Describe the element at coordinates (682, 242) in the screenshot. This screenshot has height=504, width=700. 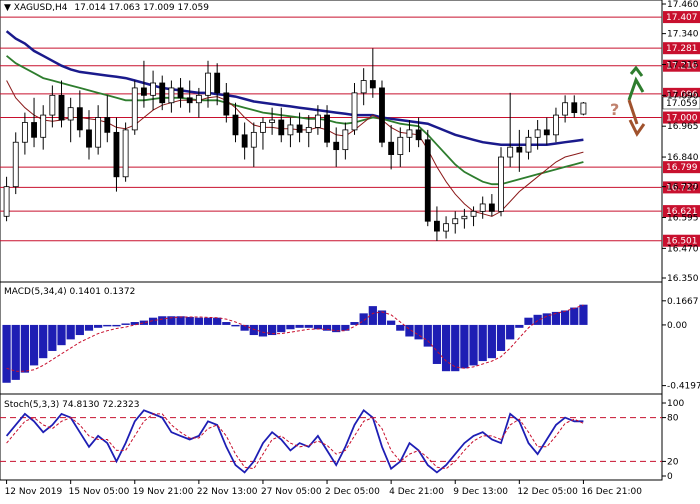
I see `support-level-label: 16.501` at that location.